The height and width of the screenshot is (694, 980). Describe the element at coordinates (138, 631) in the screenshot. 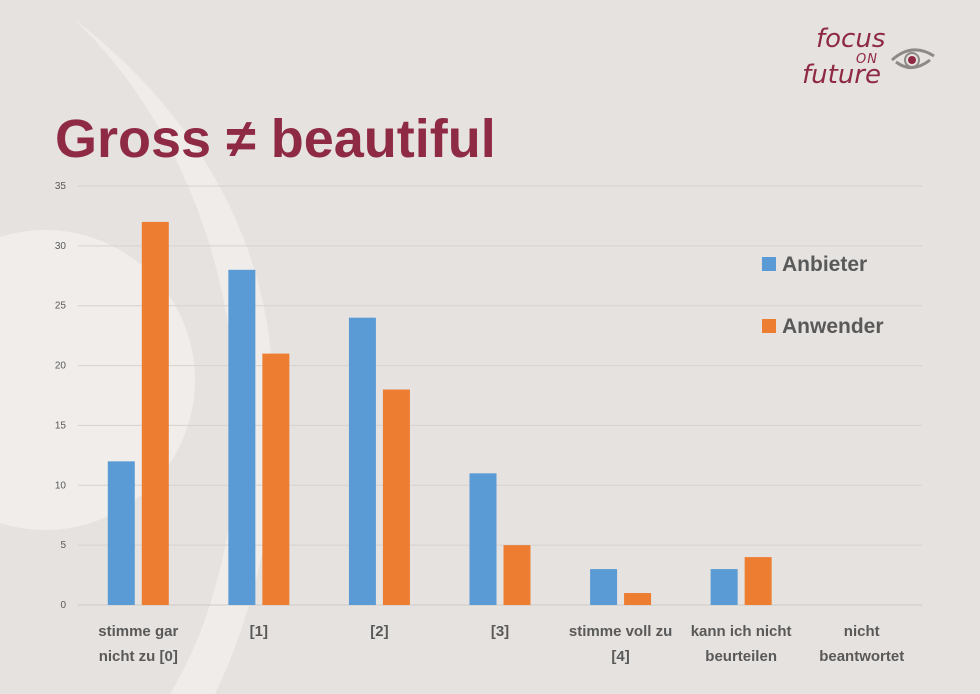

I see `x-category-label: stimme gar` at that location.